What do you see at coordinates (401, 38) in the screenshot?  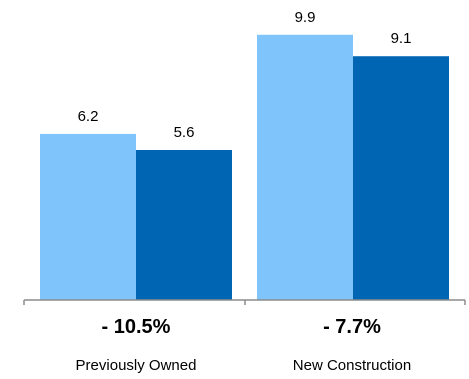 I see `value-label-new-construction-series-2: 9.1` at bounding box center [401, 38].